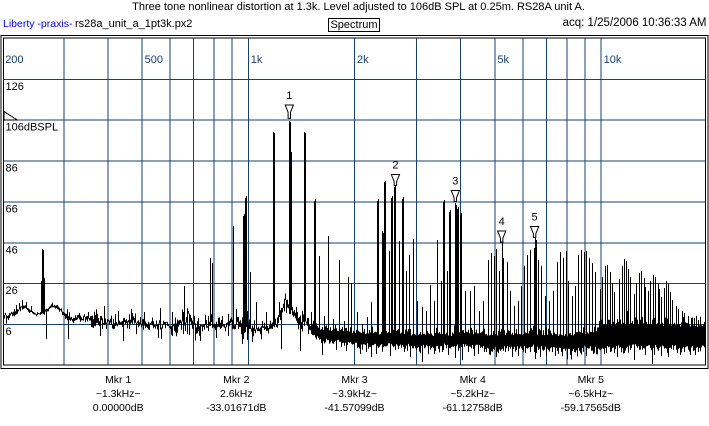 The height and width of the screenshot is (426, 709). I want to click on svg-text: 106dBSPL, so click(32, 128).